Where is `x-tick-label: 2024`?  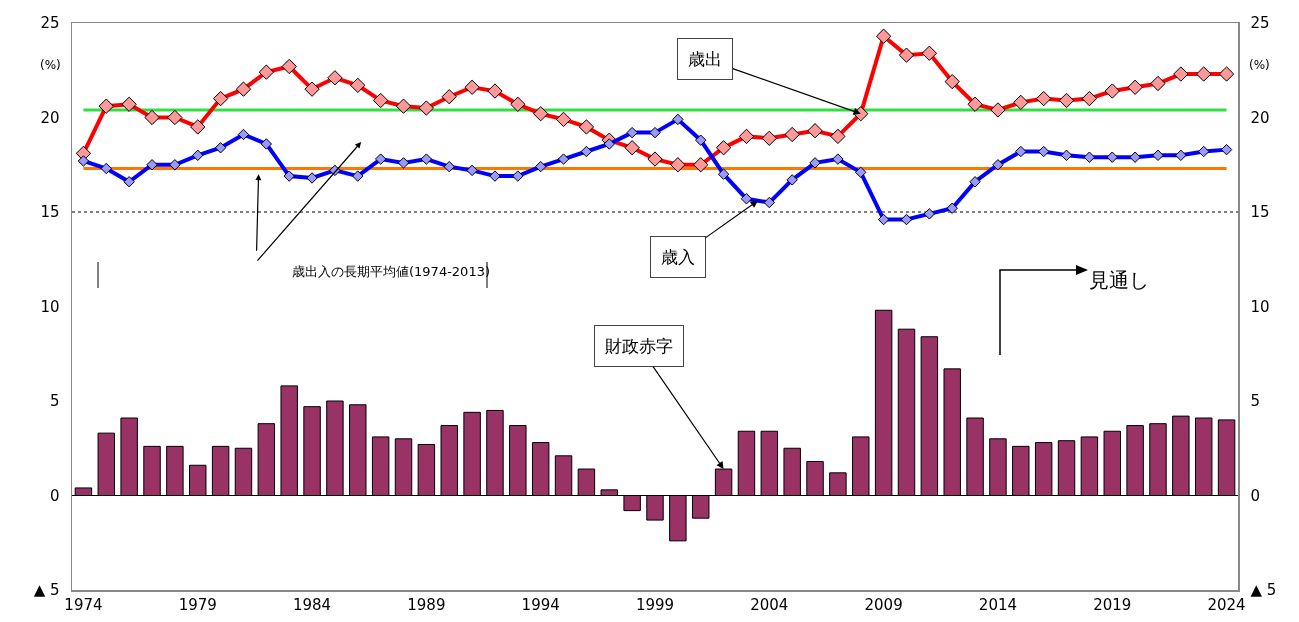
x-tick-label: 2024 is located at coordinates (1226, 604).